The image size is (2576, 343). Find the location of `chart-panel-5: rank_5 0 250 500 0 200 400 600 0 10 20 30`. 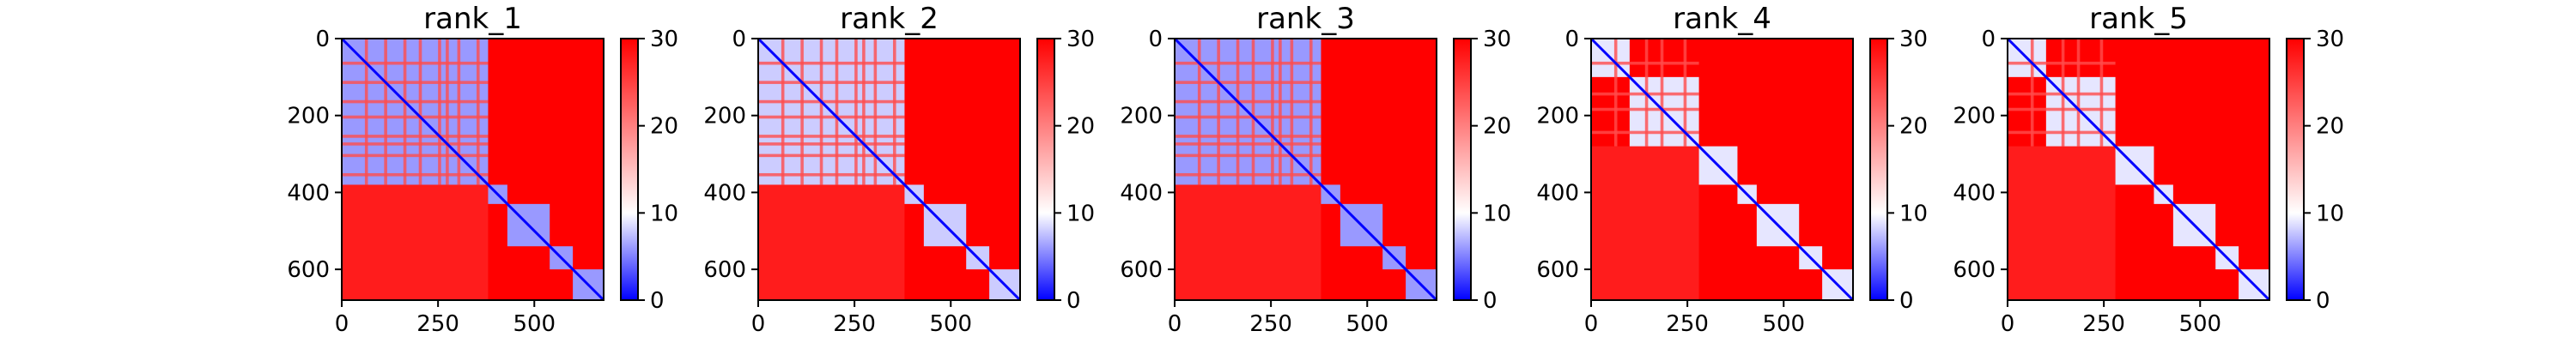

chart-panel-5: rank_5 0 250 500 0 200 400 600 0 10 20 30 is located at coordinates (2148, 169).